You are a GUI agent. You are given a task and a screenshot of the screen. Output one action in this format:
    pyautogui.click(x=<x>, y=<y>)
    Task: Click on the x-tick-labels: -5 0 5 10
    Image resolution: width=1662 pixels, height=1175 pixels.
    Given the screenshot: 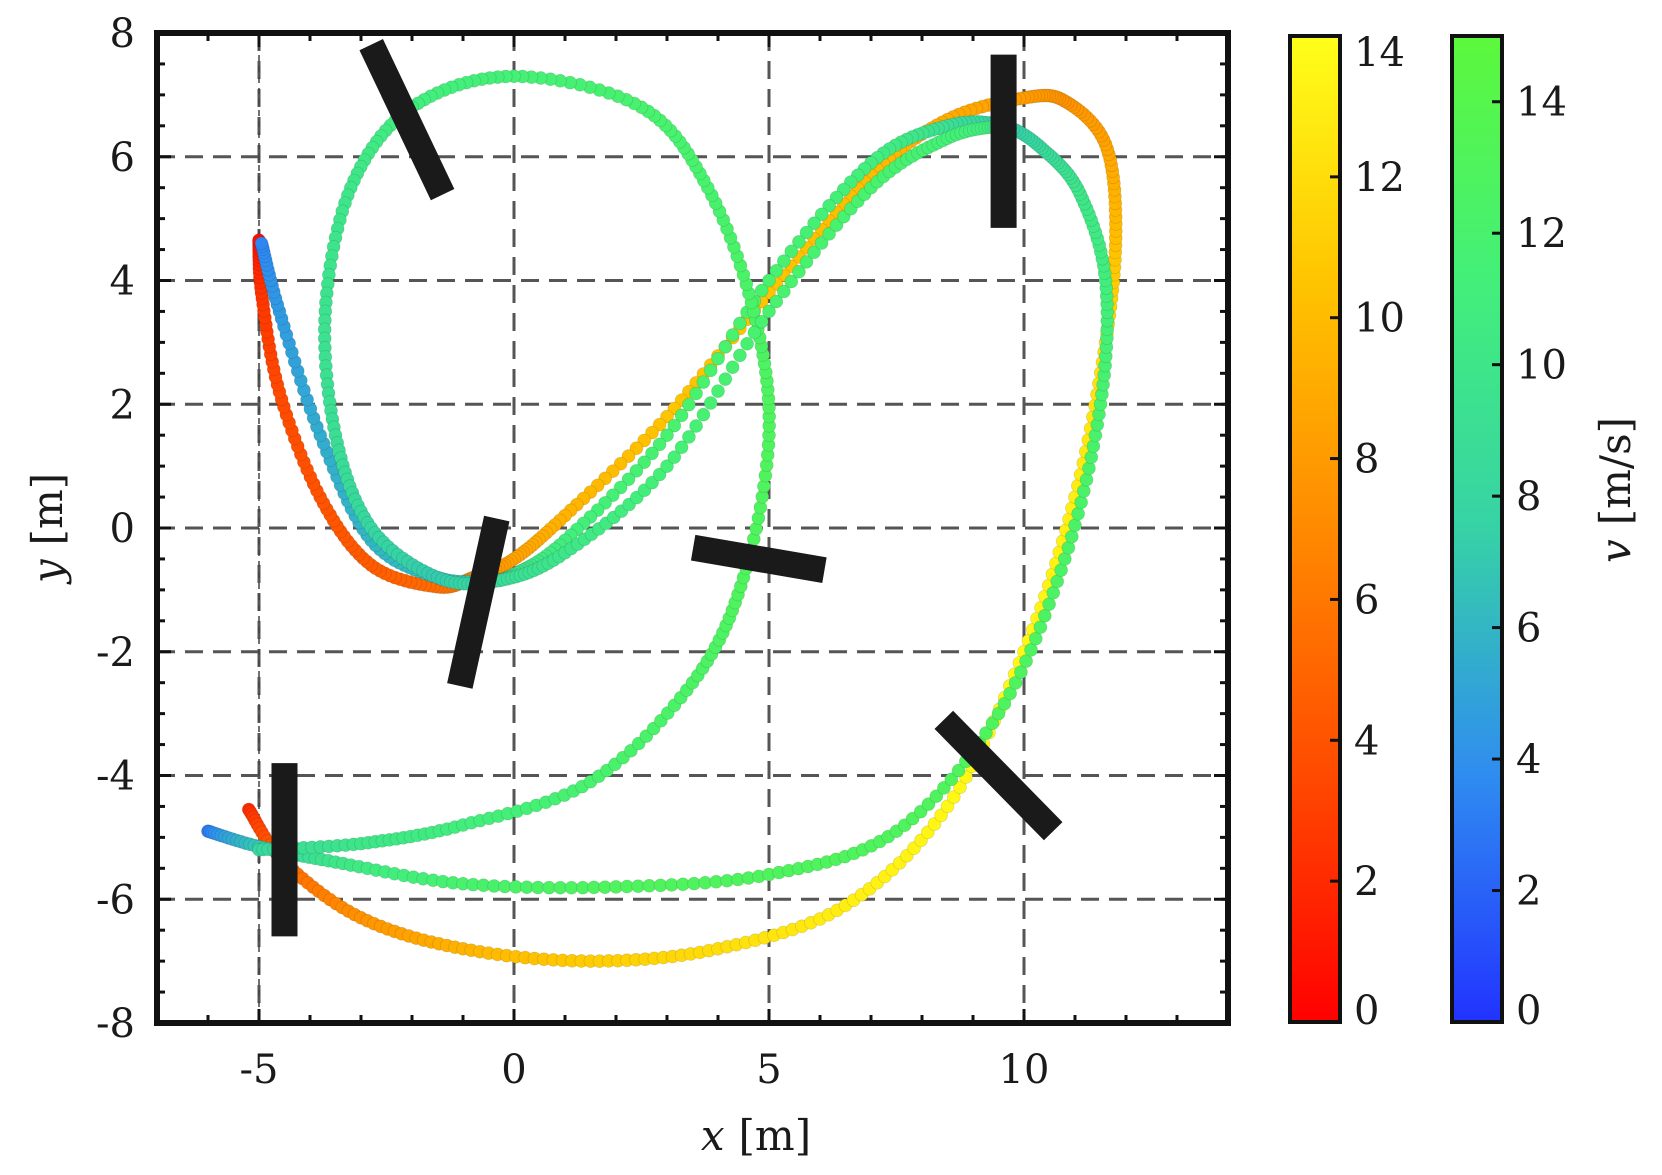 What is the action you would take?
    pyautogui.click(x=645, y=1070)
    